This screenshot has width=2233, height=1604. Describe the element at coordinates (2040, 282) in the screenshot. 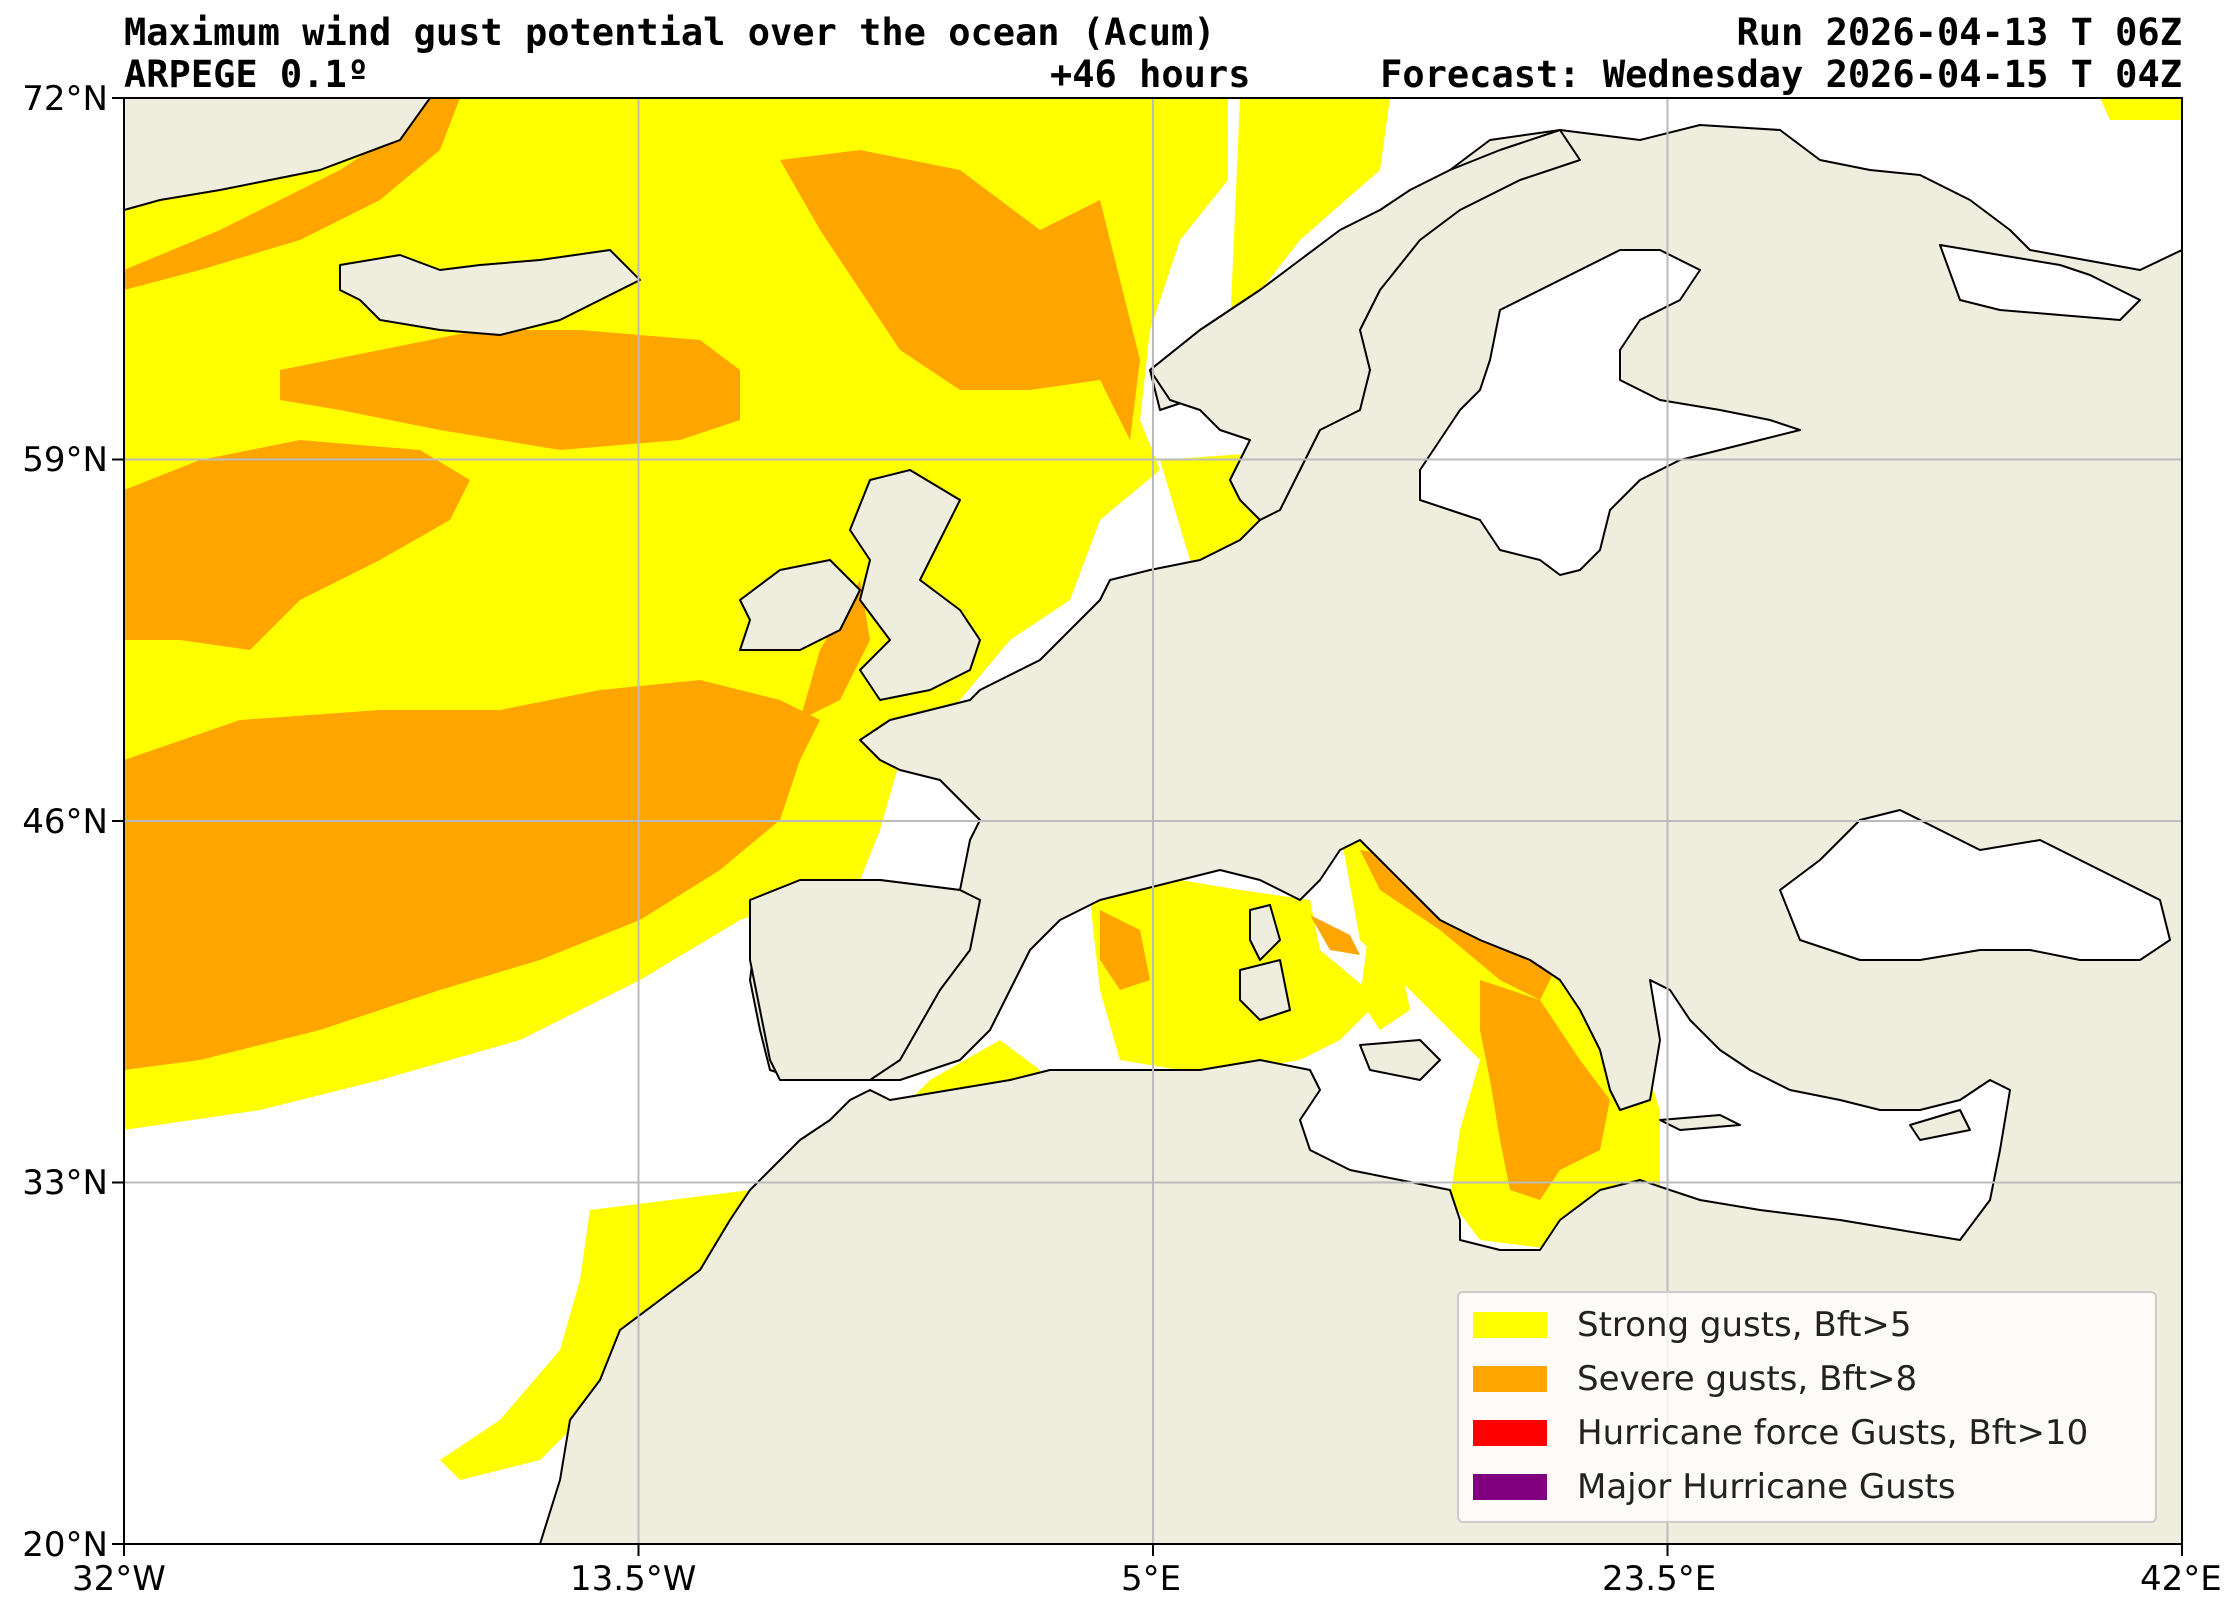

I see `caspian-white-sea` at that location.